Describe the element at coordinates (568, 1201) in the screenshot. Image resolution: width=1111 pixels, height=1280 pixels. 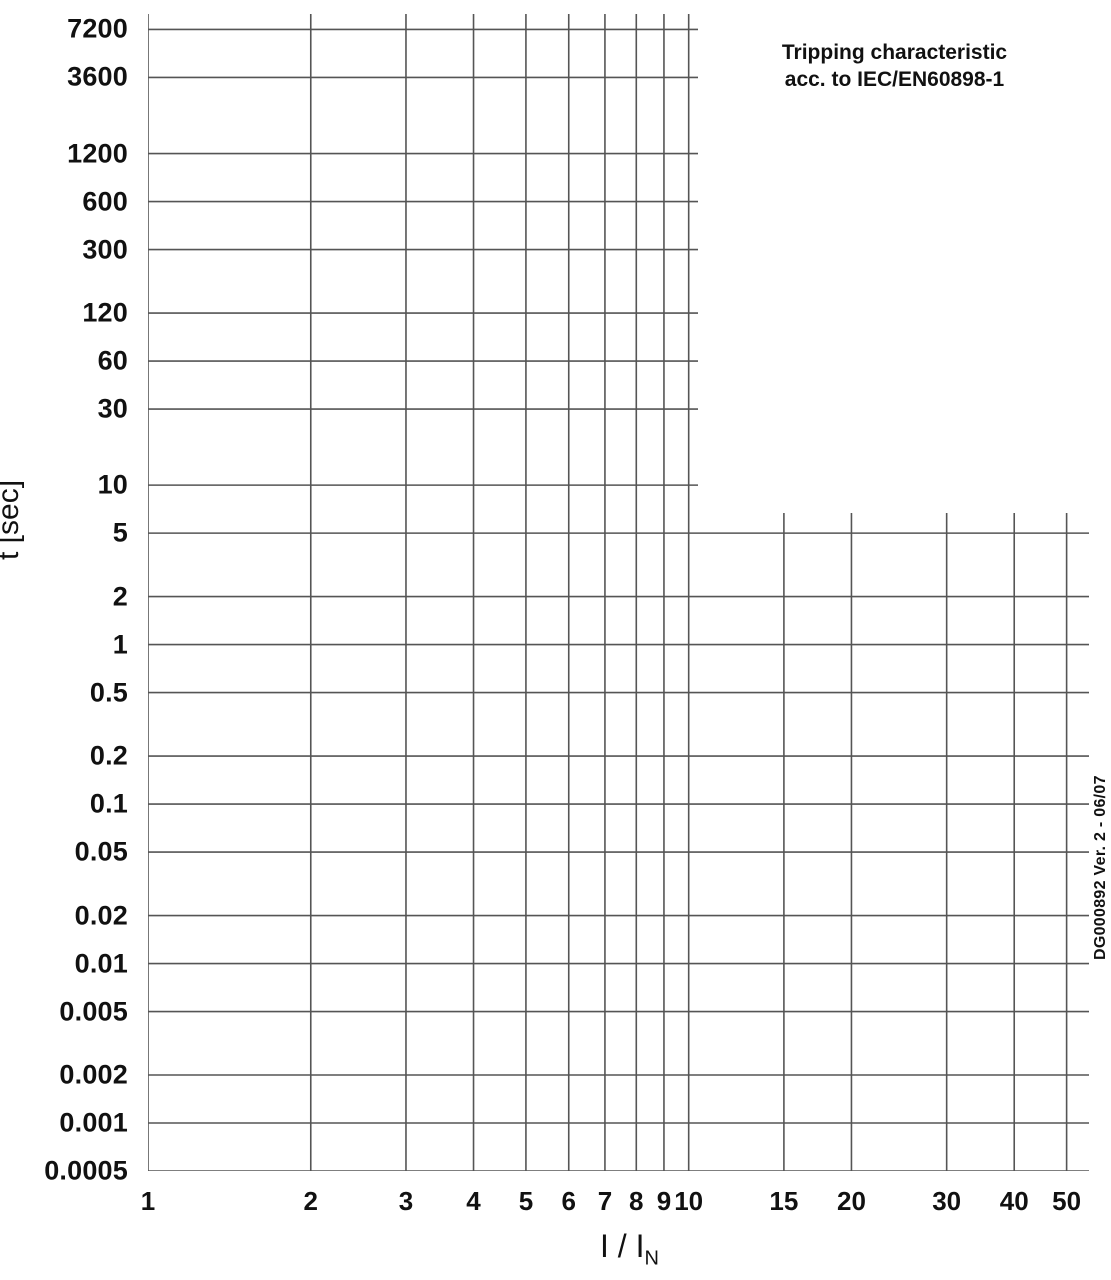
I see `x-tick-label: 6` at that location.